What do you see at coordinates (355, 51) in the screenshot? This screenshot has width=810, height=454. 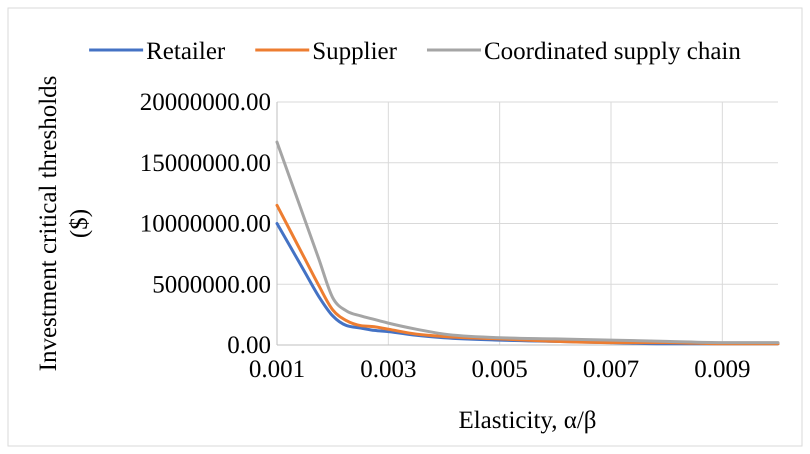 I see `legend-label: Supplier` at bounding box center [355, 51].